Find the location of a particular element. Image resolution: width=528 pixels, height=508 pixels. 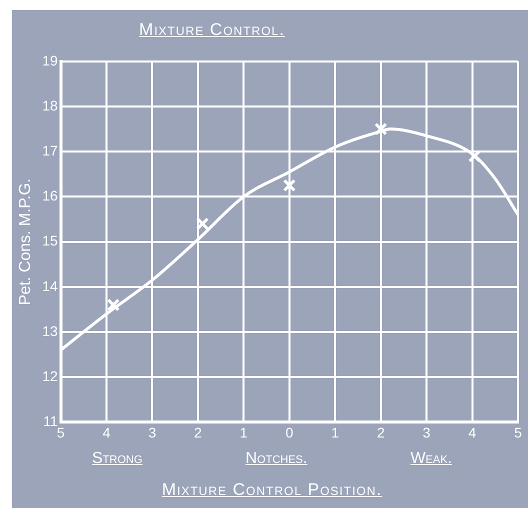

y-axis-title: Pet. Cons. M.P.G. is located at coordinates (25, 242).